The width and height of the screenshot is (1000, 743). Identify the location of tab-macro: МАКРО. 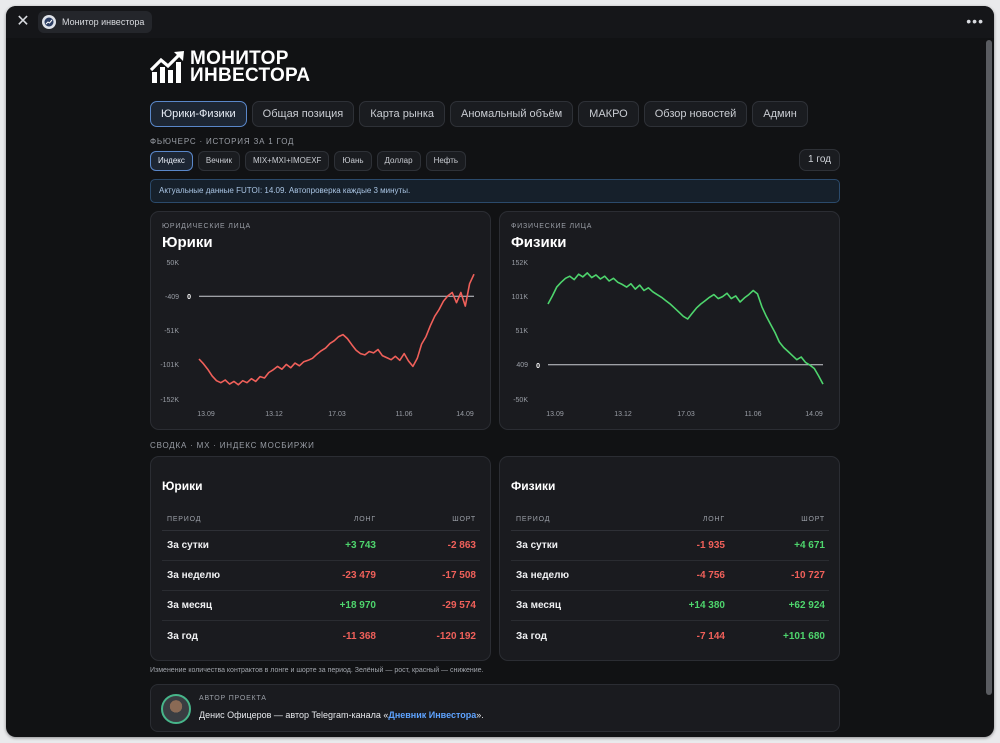
(608, 114).